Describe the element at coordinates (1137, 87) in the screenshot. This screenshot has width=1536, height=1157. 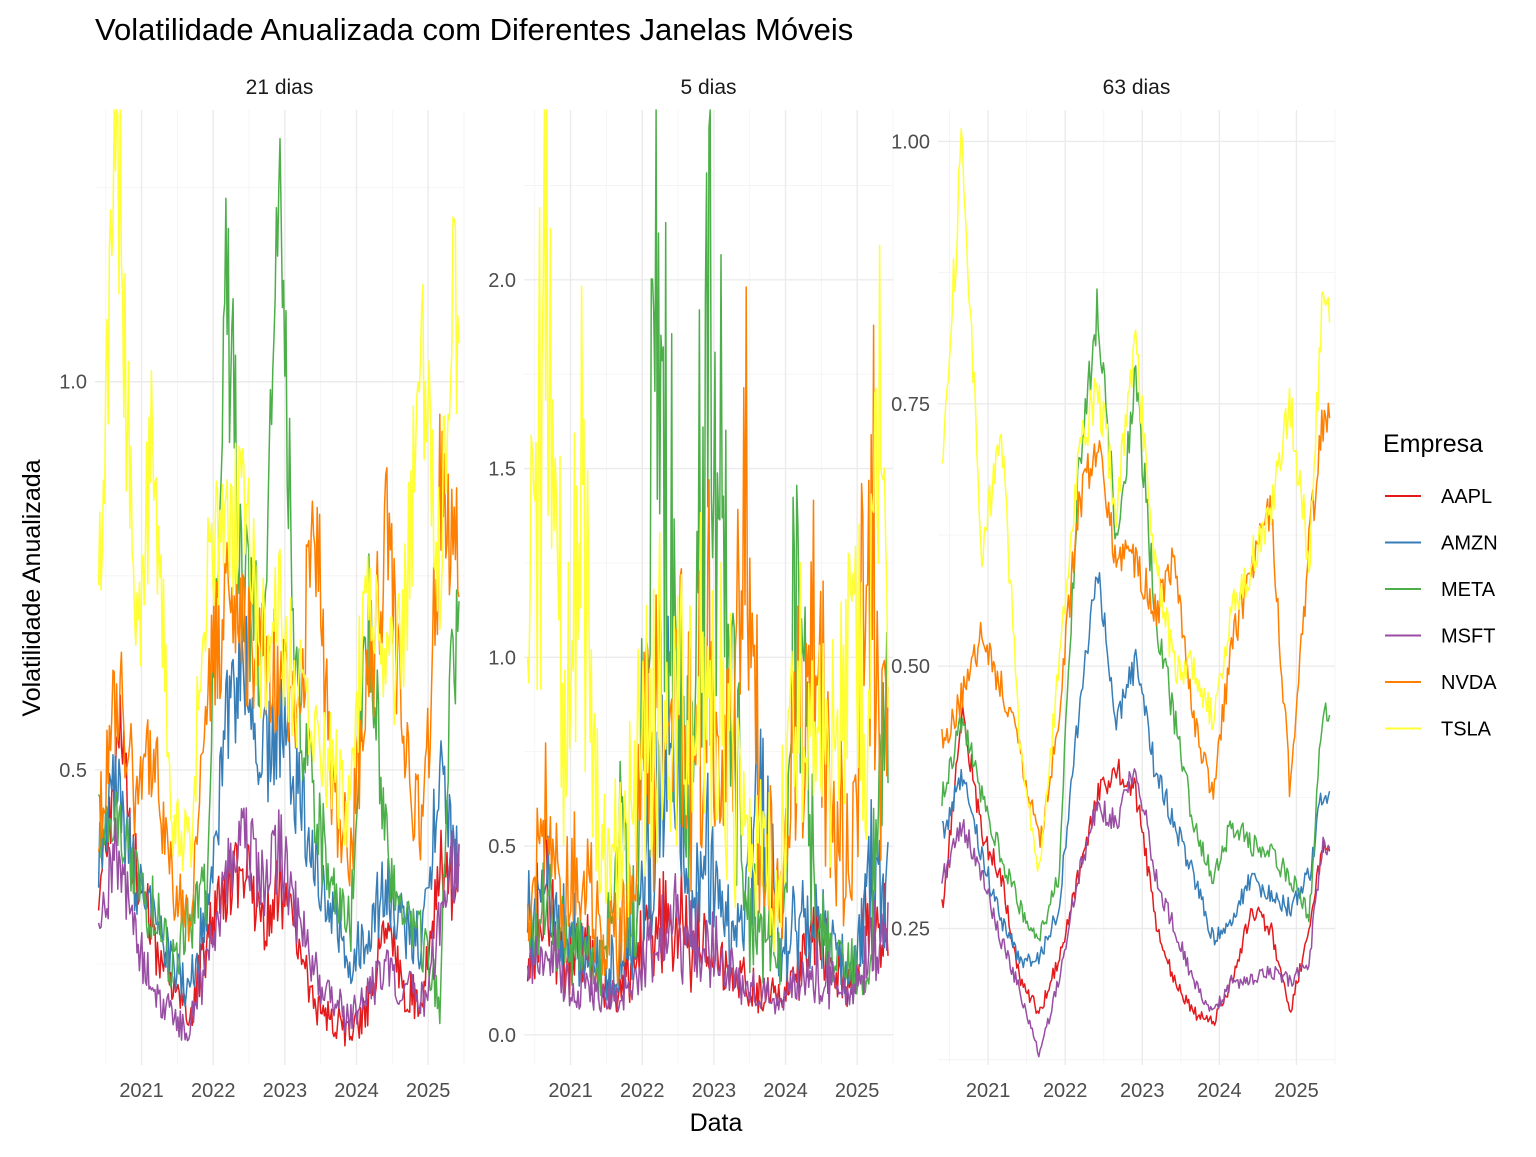
I see `facet-strip-label: 63 dias` at that location.